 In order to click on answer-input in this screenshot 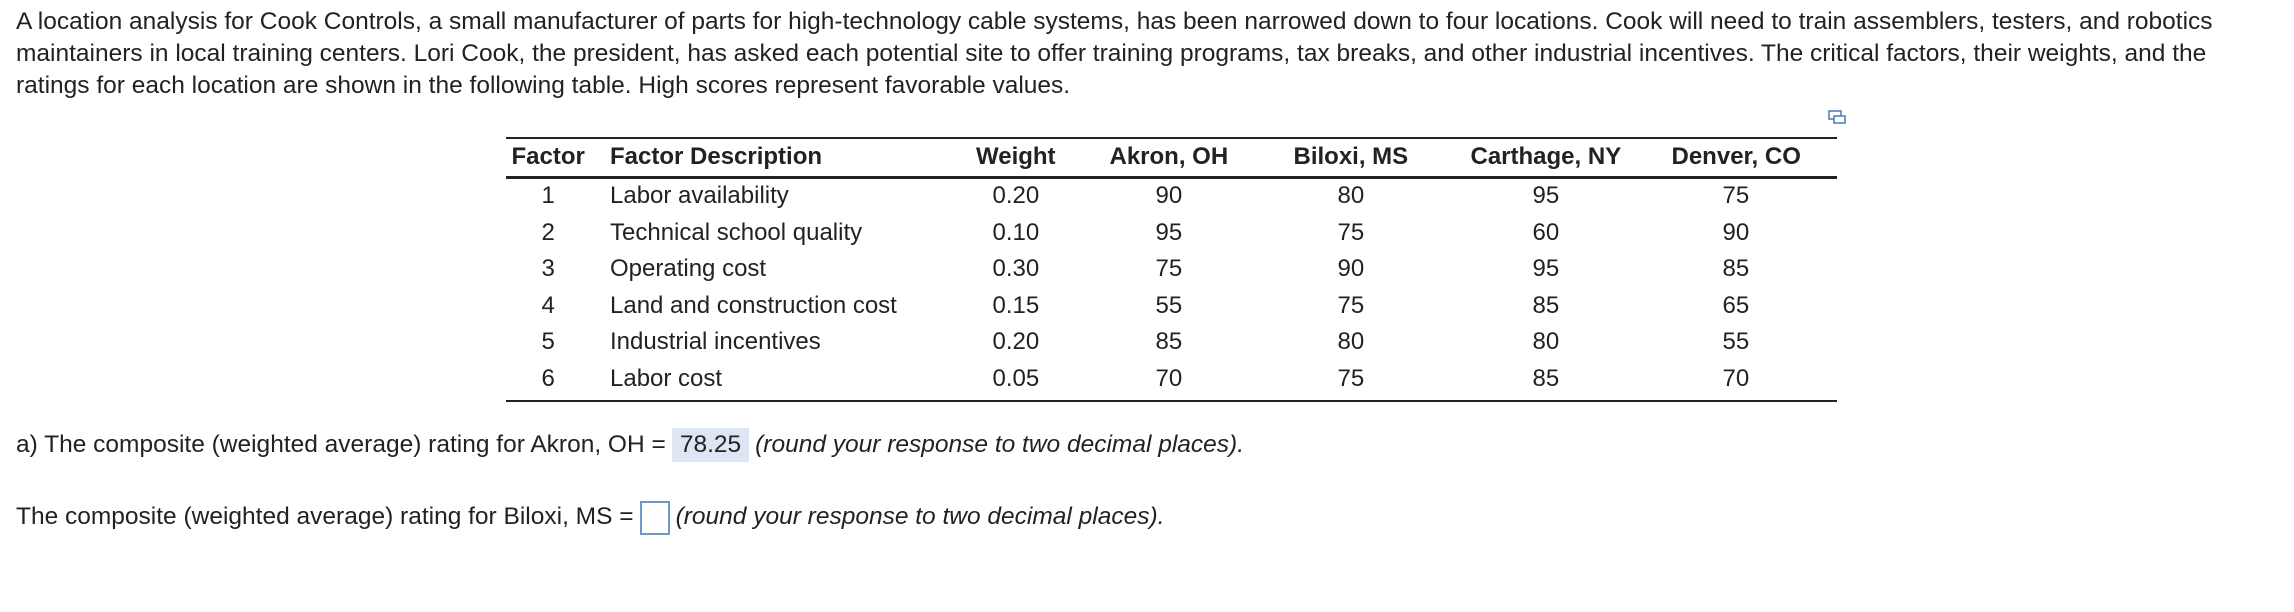, I will do `click(654, 517)`.